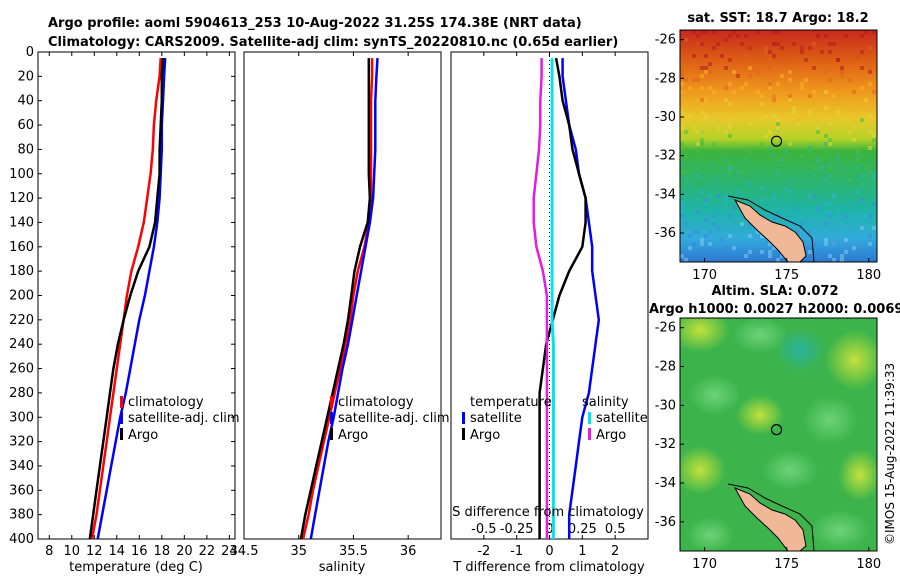 Image resolution: width=900 pixels, height=580 pixels. Describe the element at coordinates (139, 551) in the screenshot. I see `x-tick-label: 16` at that location.